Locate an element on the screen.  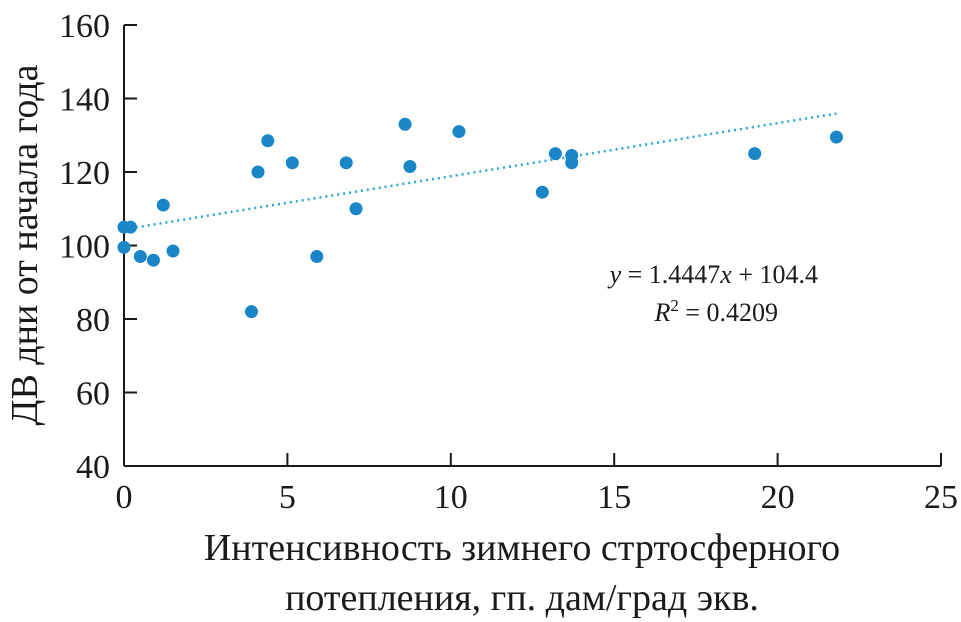
y-tick-label: 80 is located at coordinates (93, 320).